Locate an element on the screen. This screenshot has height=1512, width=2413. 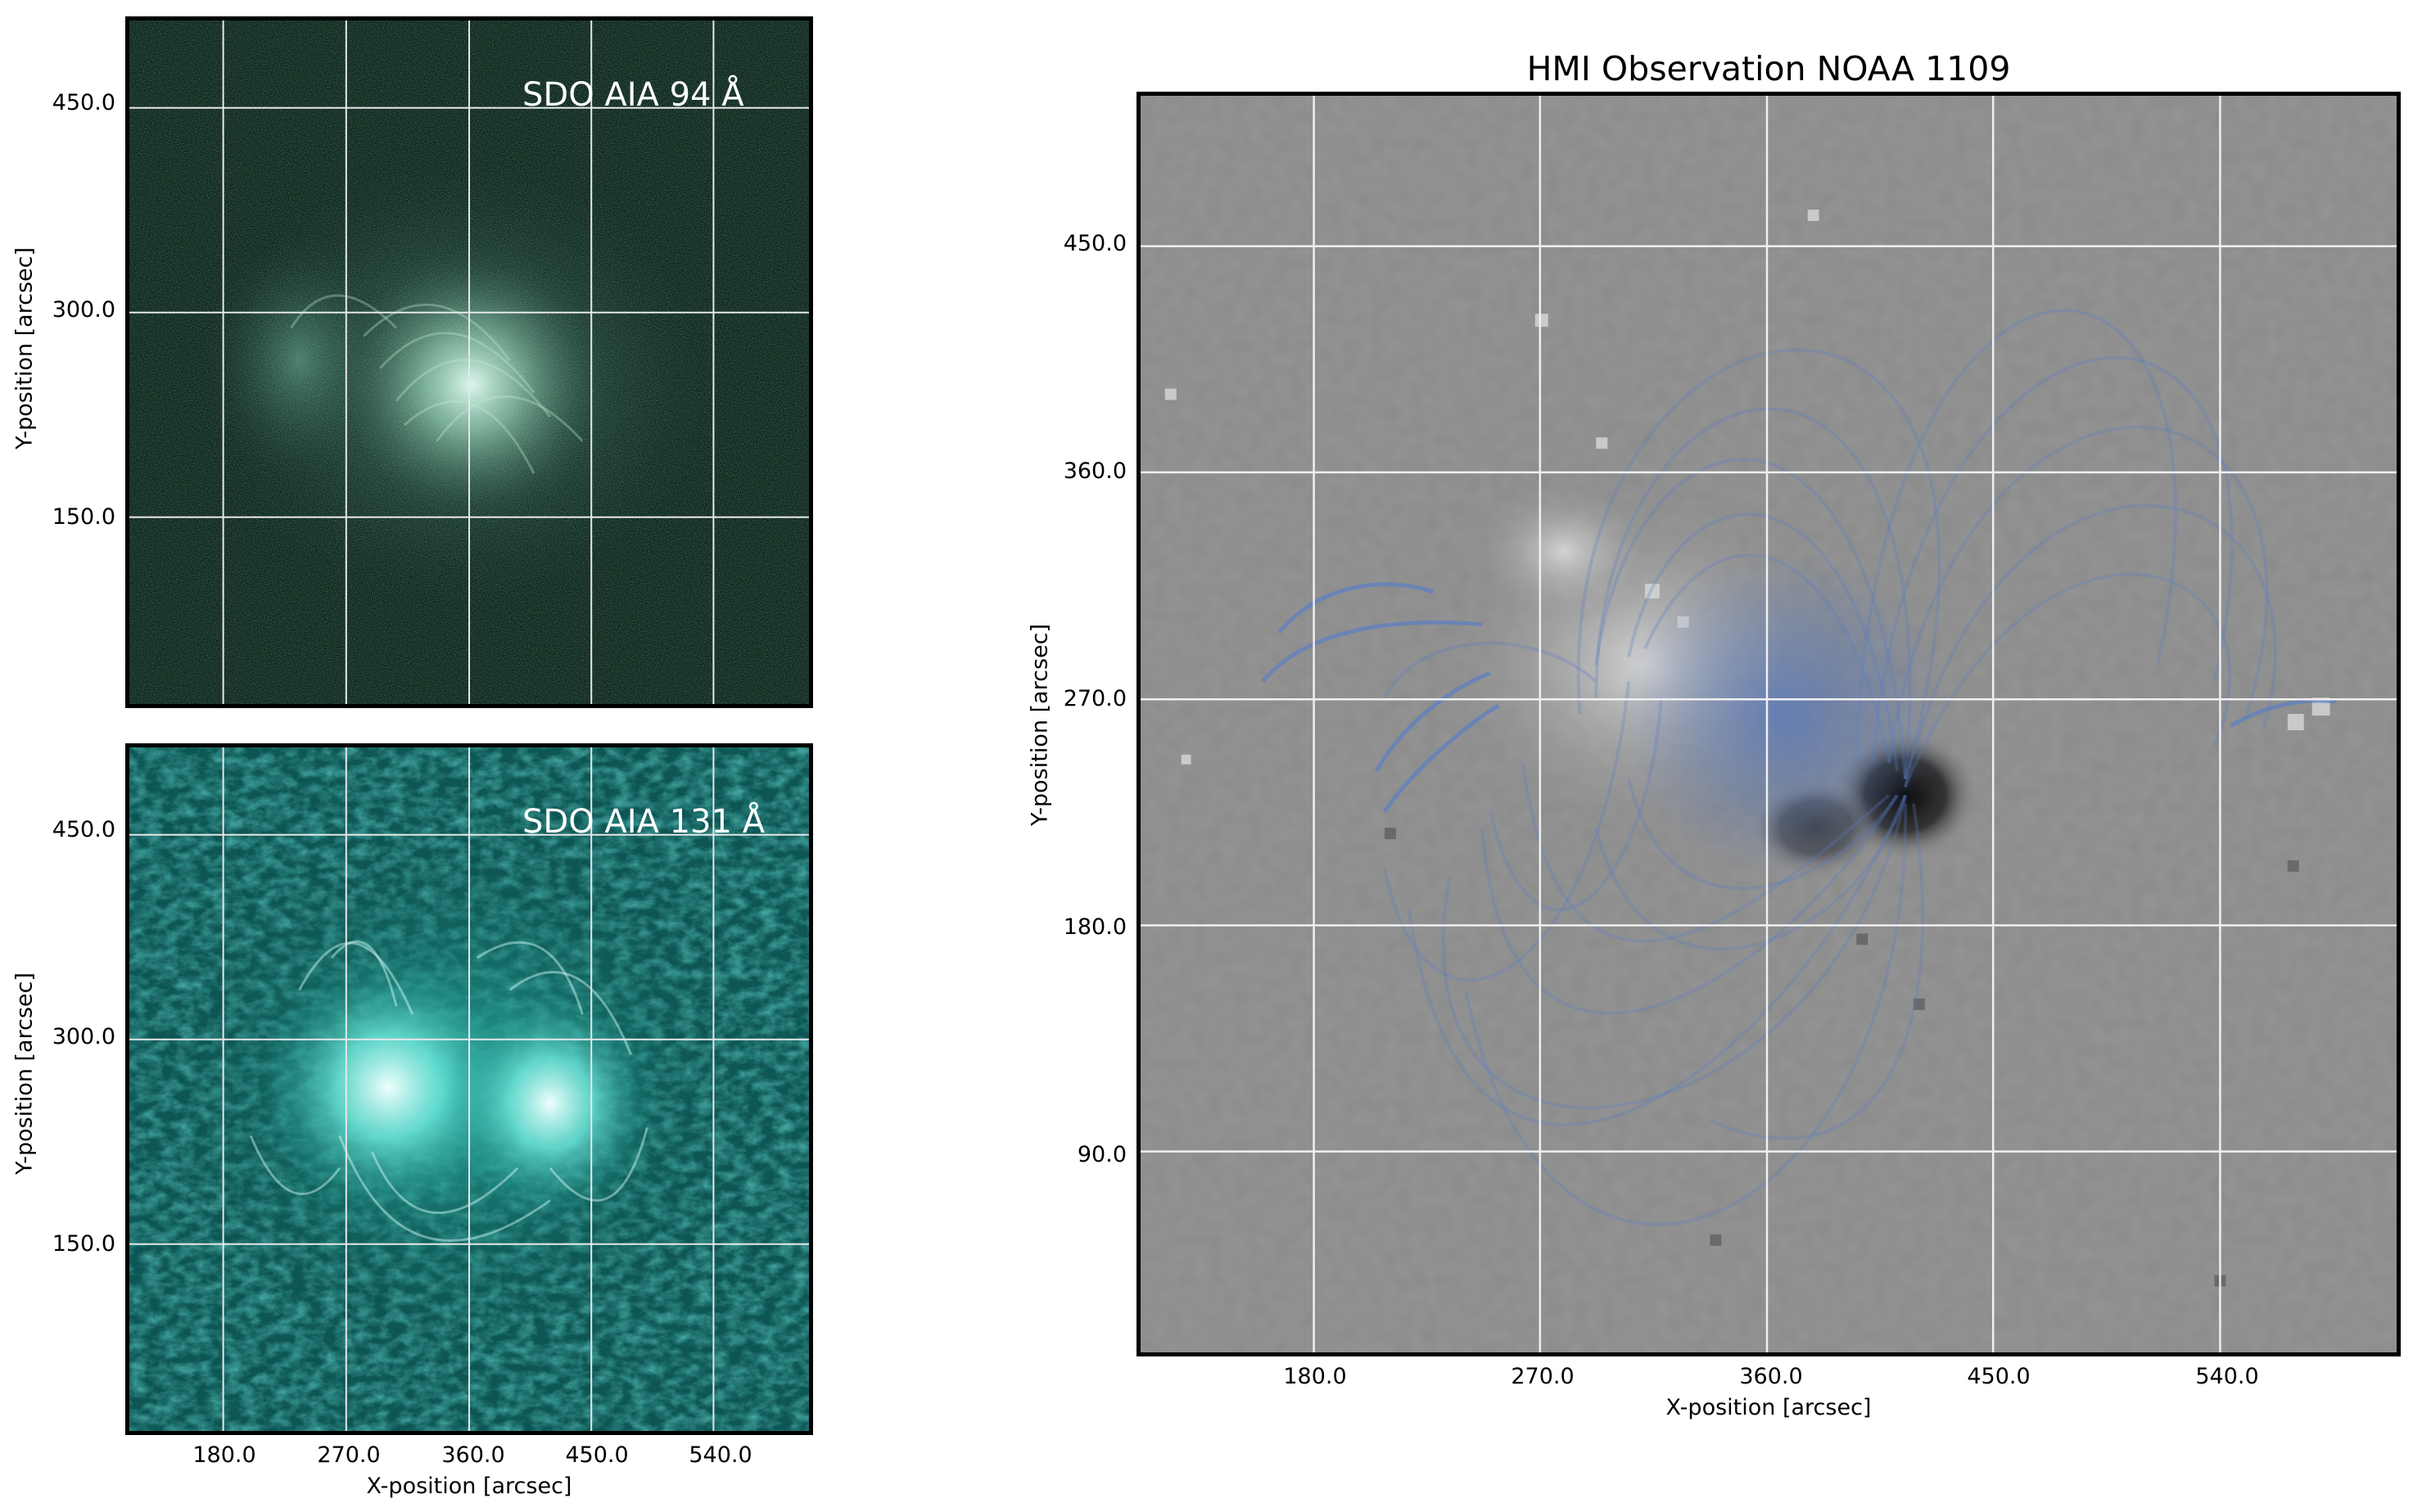
aia-131-image-panel: SDO AIA 131 Å is located at coordinates (469, 1089).